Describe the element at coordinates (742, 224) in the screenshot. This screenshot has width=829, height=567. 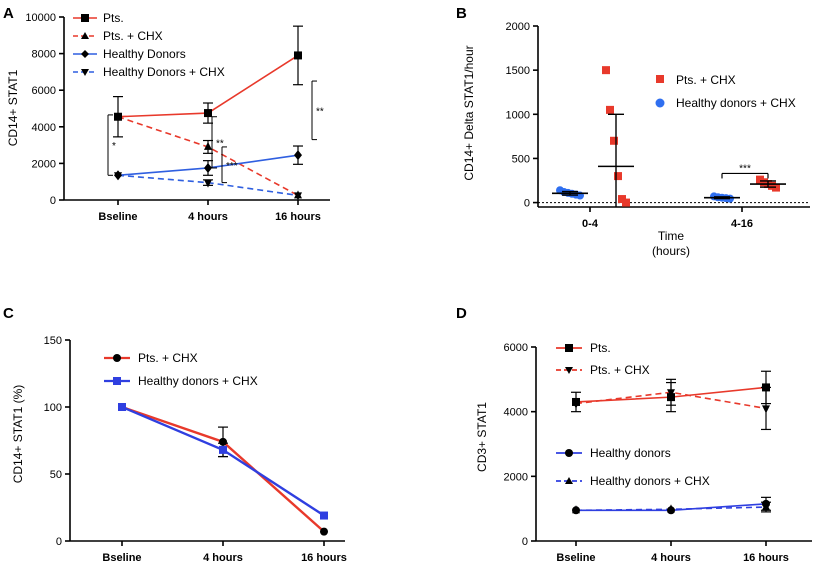
I see `panel-b-xtick-label: 4-16` at that location.